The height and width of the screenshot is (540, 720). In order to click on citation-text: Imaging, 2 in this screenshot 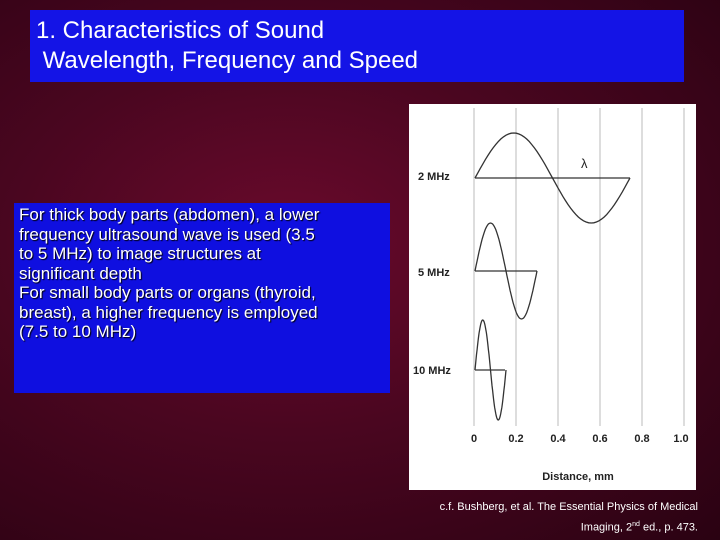, I will do `click(606, 527)`.